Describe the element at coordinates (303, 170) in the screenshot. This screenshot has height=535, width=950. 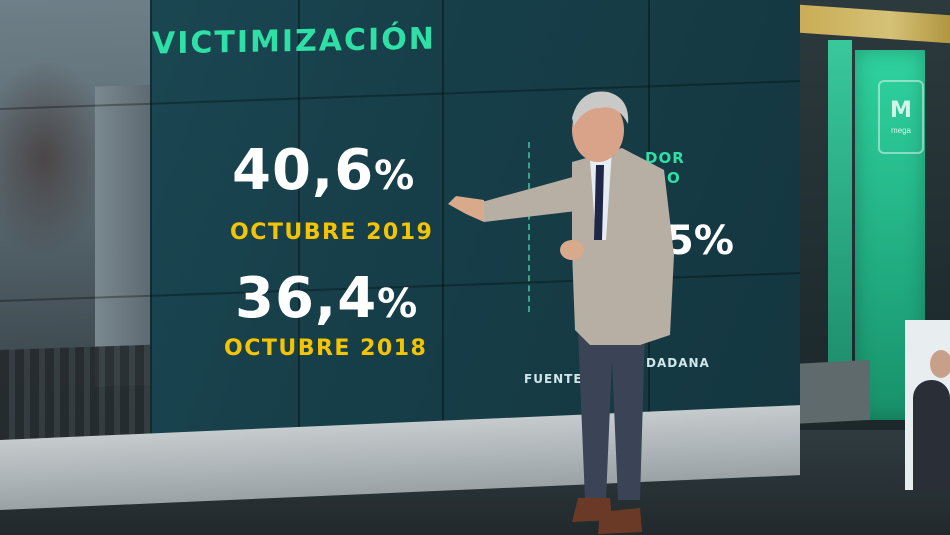
I see `stat-2019-number: 40,6` at that location.